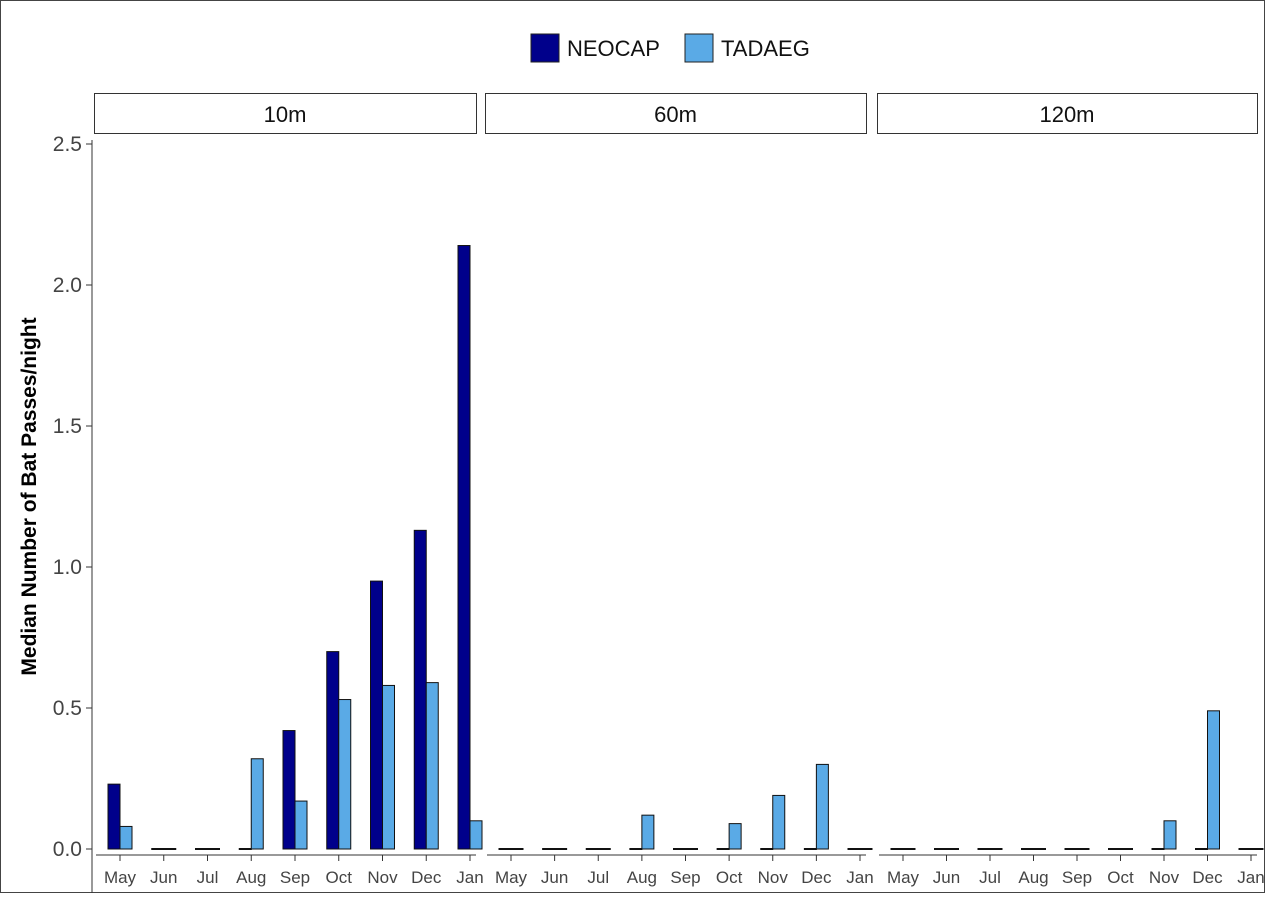 Image resolution: width=1265 pixels, height=898 pixels. I want to click on y-tick-label-1: 0.5, so click(67, 708).